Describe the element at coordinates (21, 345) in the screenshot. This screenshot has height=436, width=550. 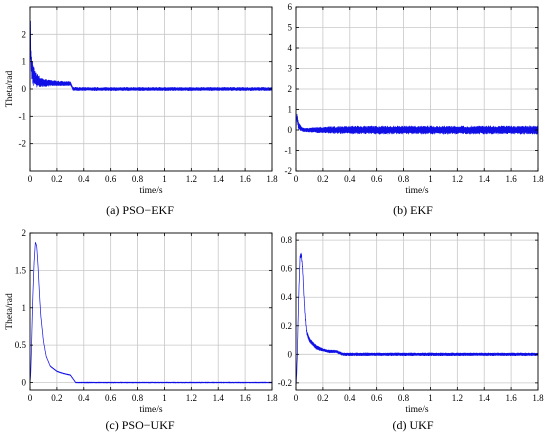
I see `y-tick-label: 0.5` at that location.